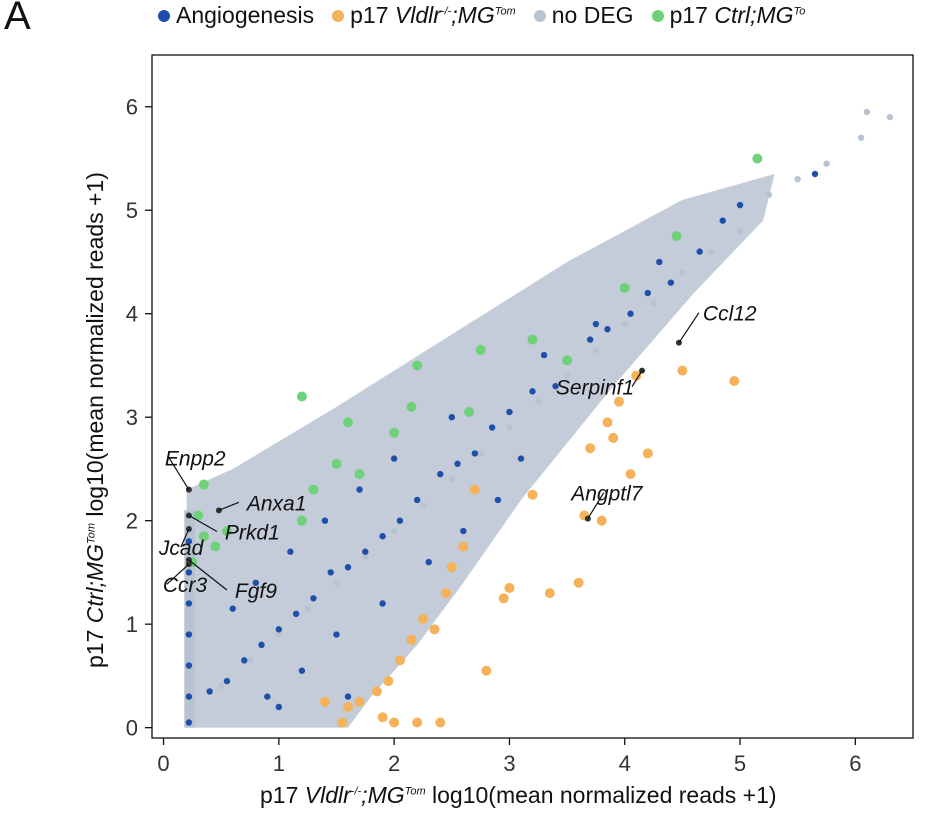 This screenshot has width=949, height=822. Describe the element at coordinates (740, 763) in the screenshot. I see `x-tick-label: 5` at that location.